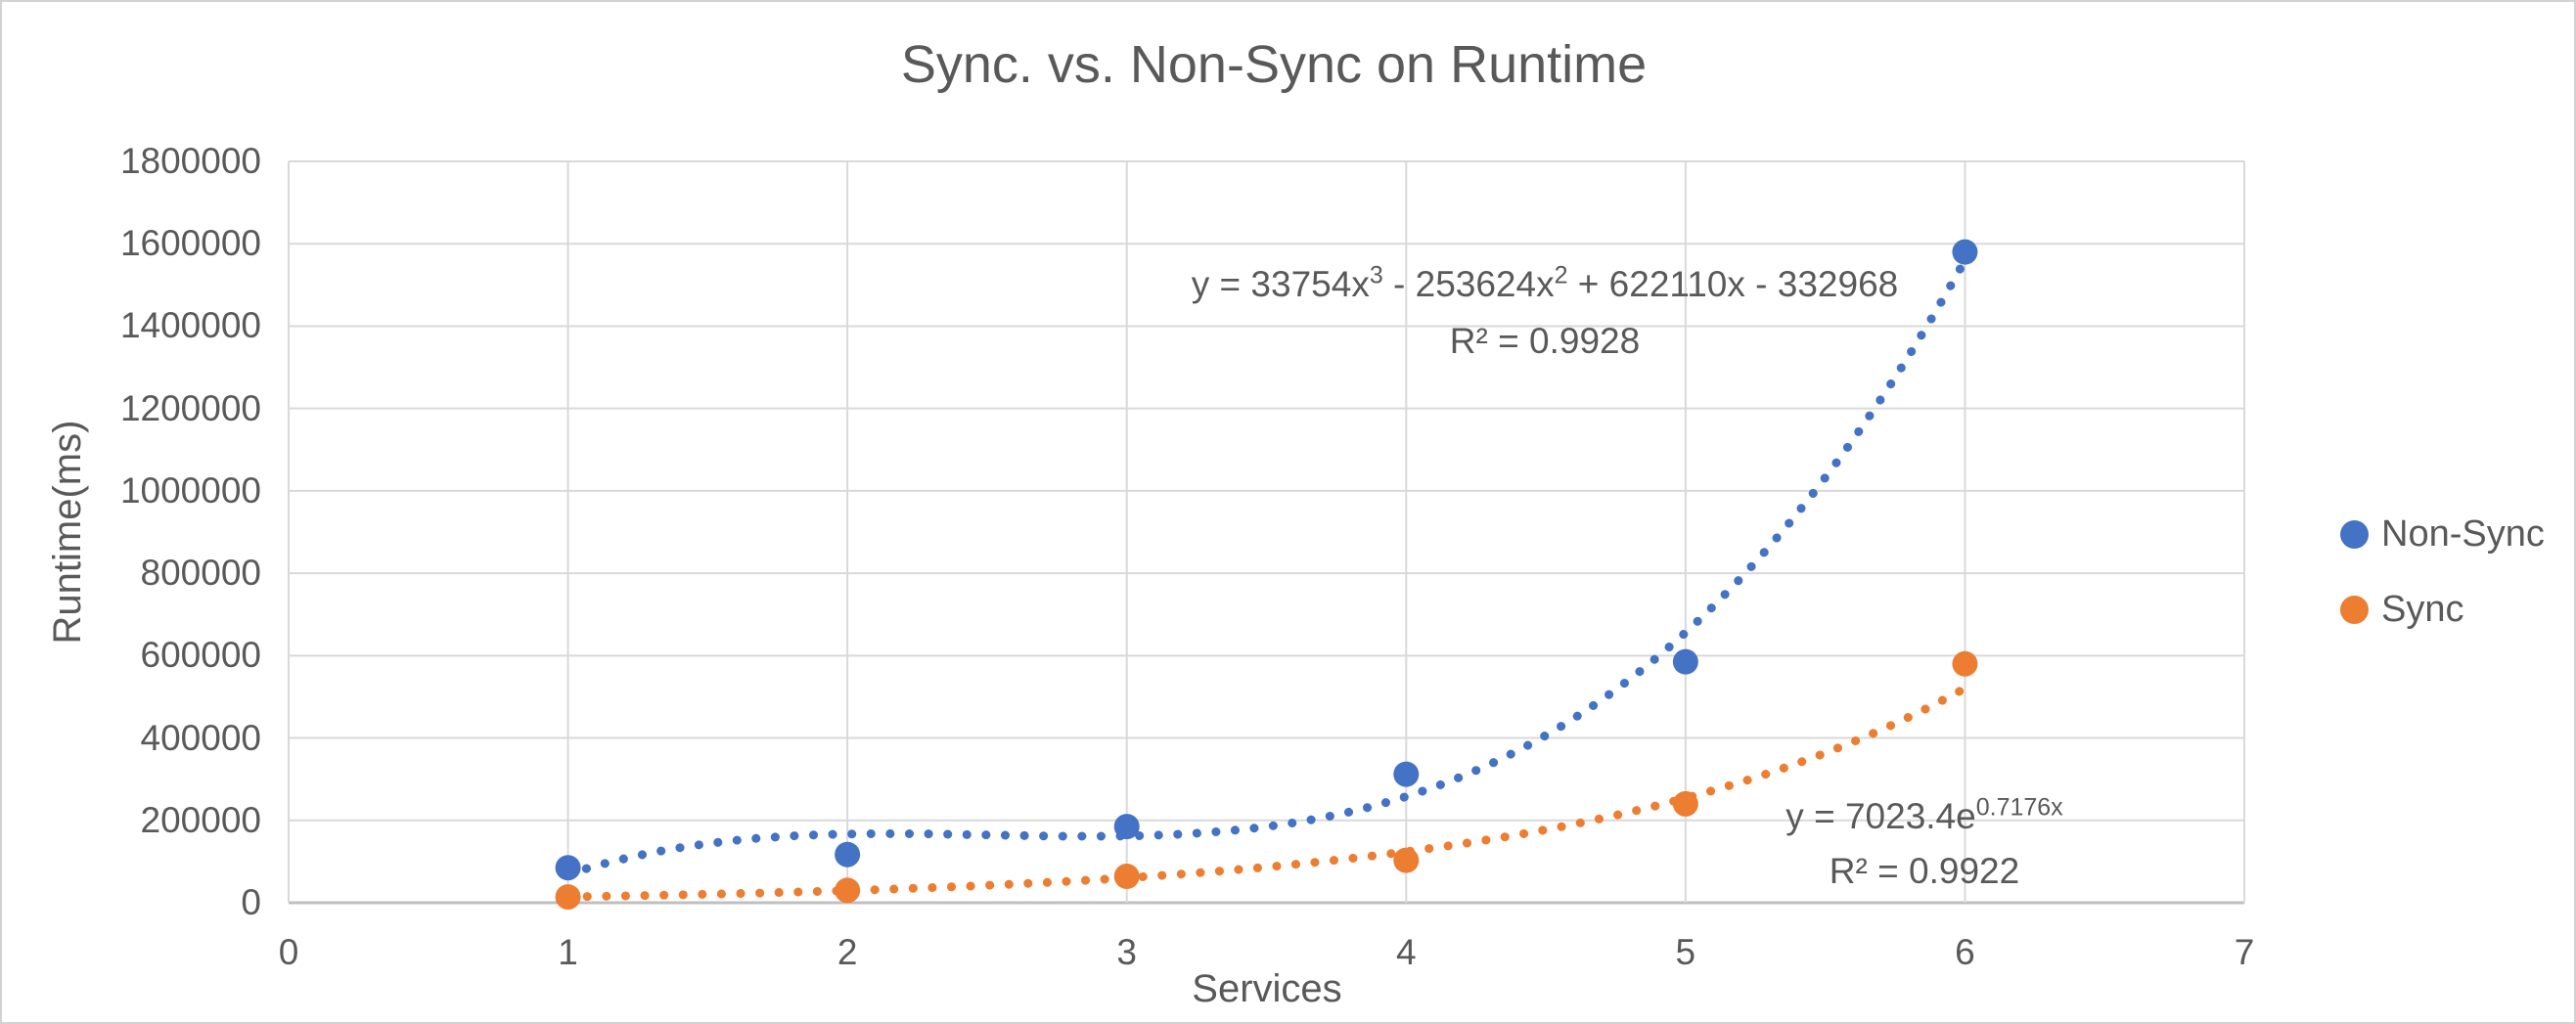 The height and width of the screenshot is (1024, 2576). I want to click on y-tick-label: 200000, so click(200, 819).